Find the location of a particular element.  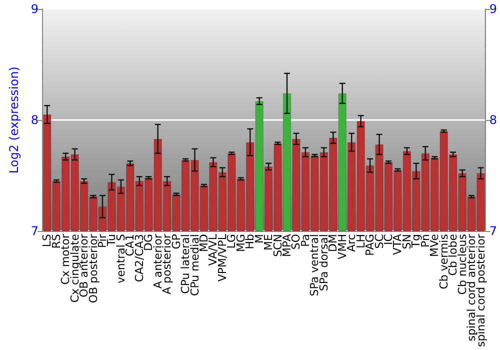

y2-tick-label: 7 is located at coordinates (493, 231).